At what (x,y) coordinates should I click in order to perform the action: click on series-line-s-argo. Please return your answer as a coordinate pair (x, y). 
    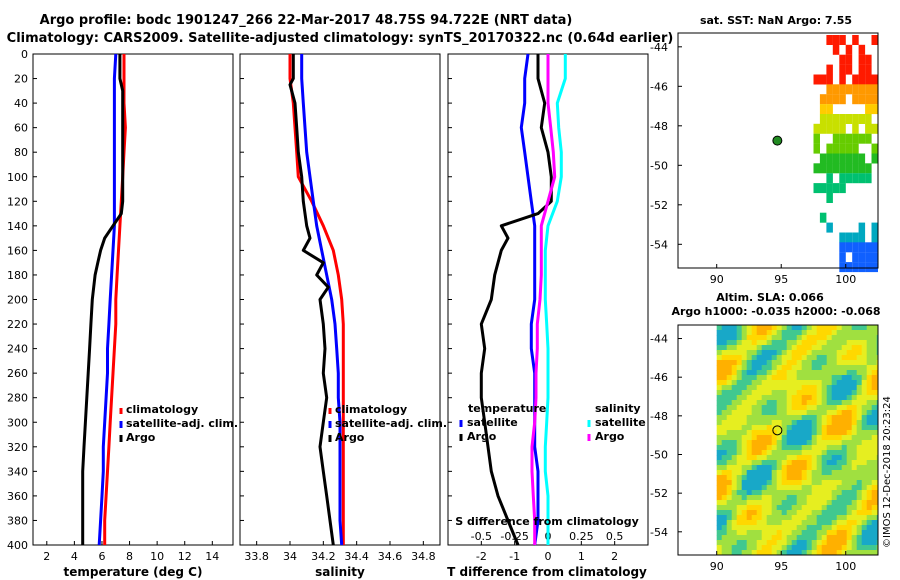
    Looking at the image, I should click on (543, 299).